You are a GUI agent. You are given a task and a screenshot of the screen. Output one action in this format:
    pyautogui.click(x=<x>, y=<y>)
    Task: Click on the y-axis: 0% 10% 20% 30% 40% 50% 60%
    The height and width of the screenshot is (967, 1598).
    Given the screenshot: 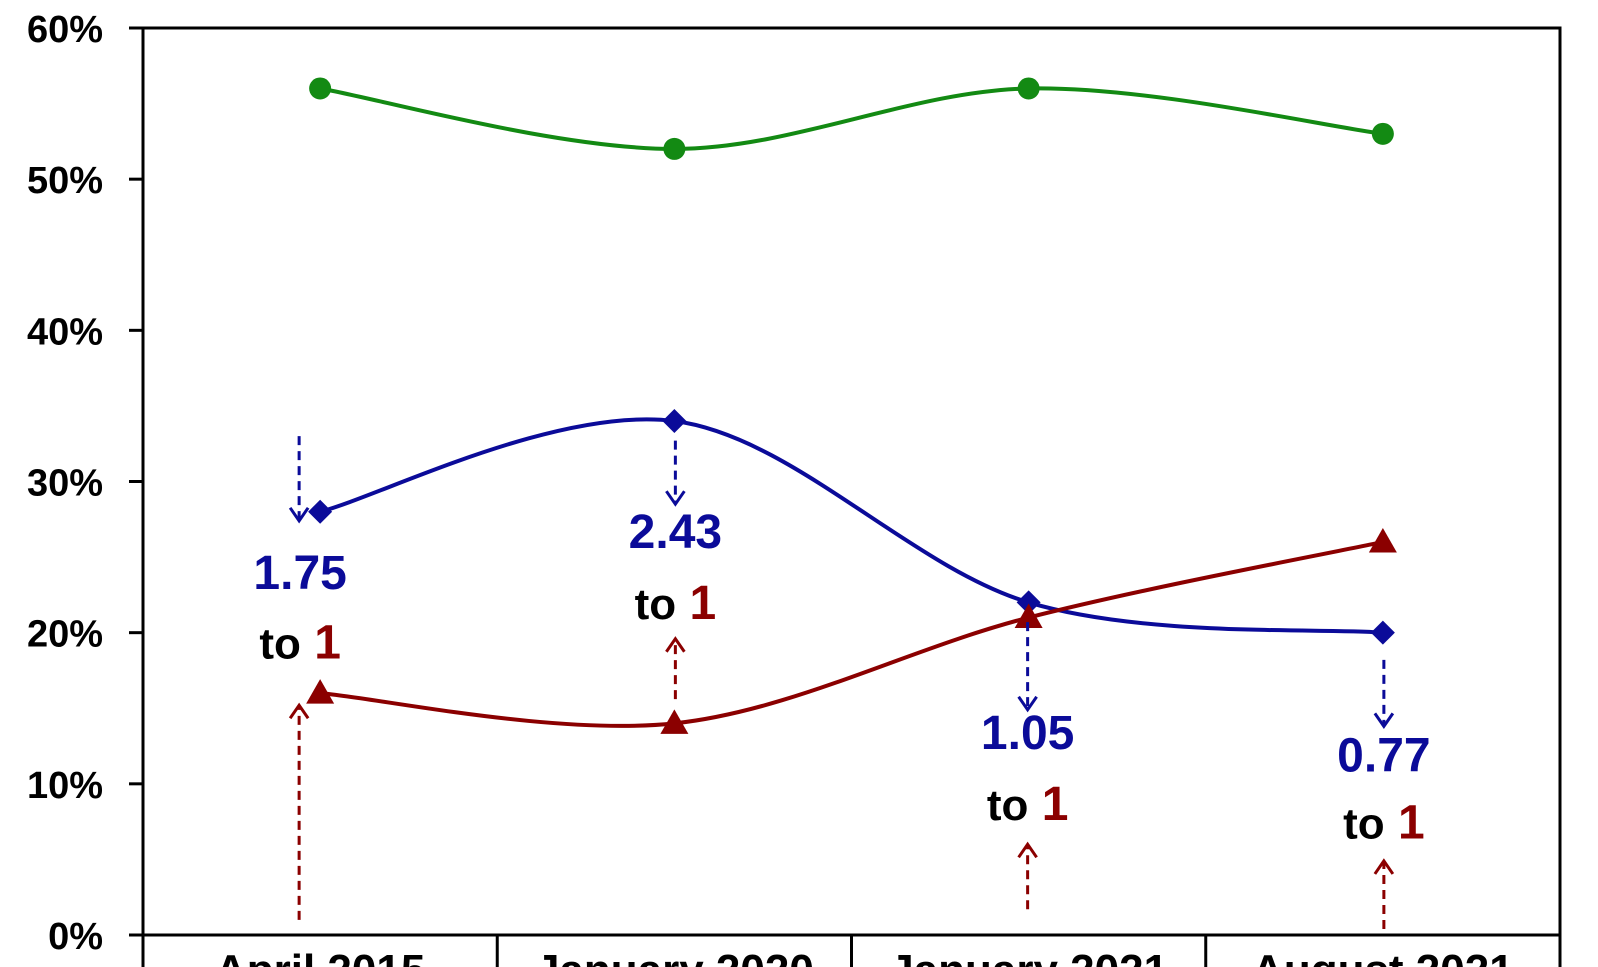 What is the action you would take?
    pyautogui.click(x=85, y=483)
    